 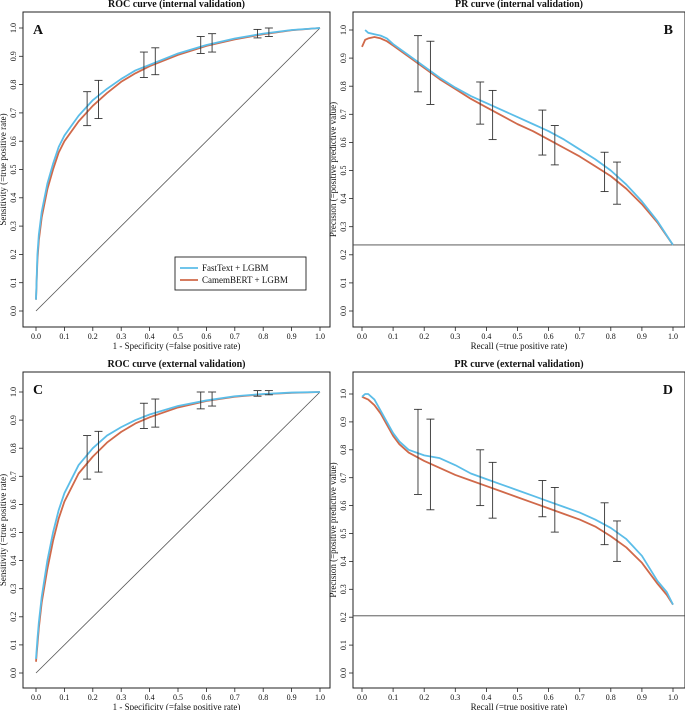 What do you see at coordinates (519, 5) in the screenshot?
I see `panel-title: PR curve (internal validation)` at bounding box center [519, 5].